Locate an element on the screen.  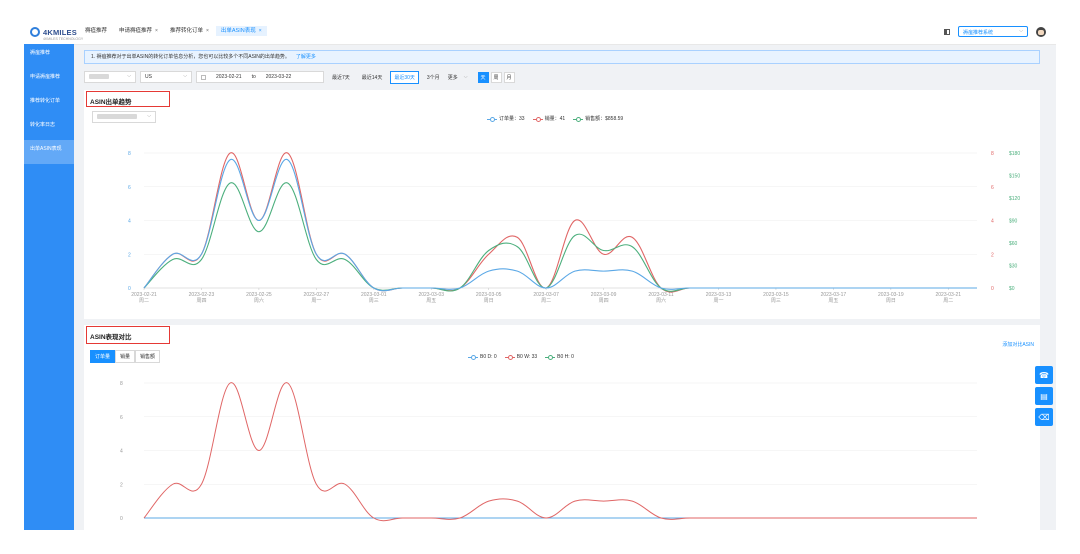
book-icon: ▤ is located at coordinates (1044, 396).